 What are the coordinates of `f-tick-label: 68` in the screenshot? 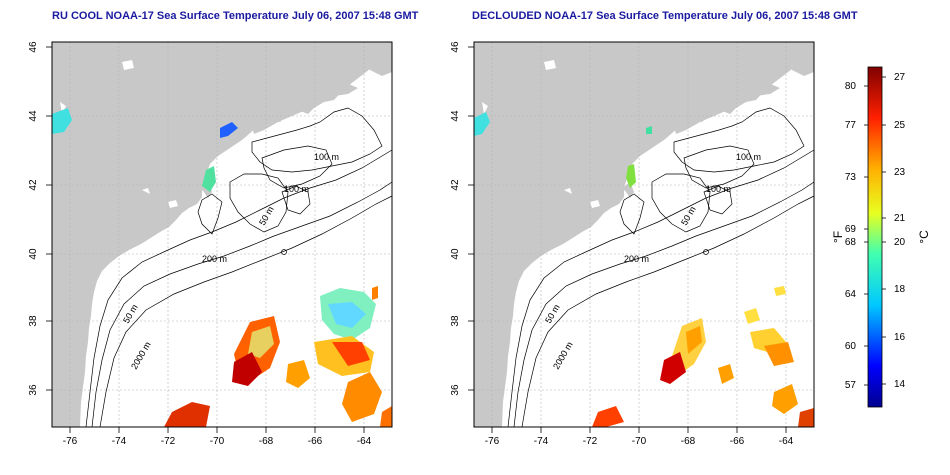 It's located at (851, 242).